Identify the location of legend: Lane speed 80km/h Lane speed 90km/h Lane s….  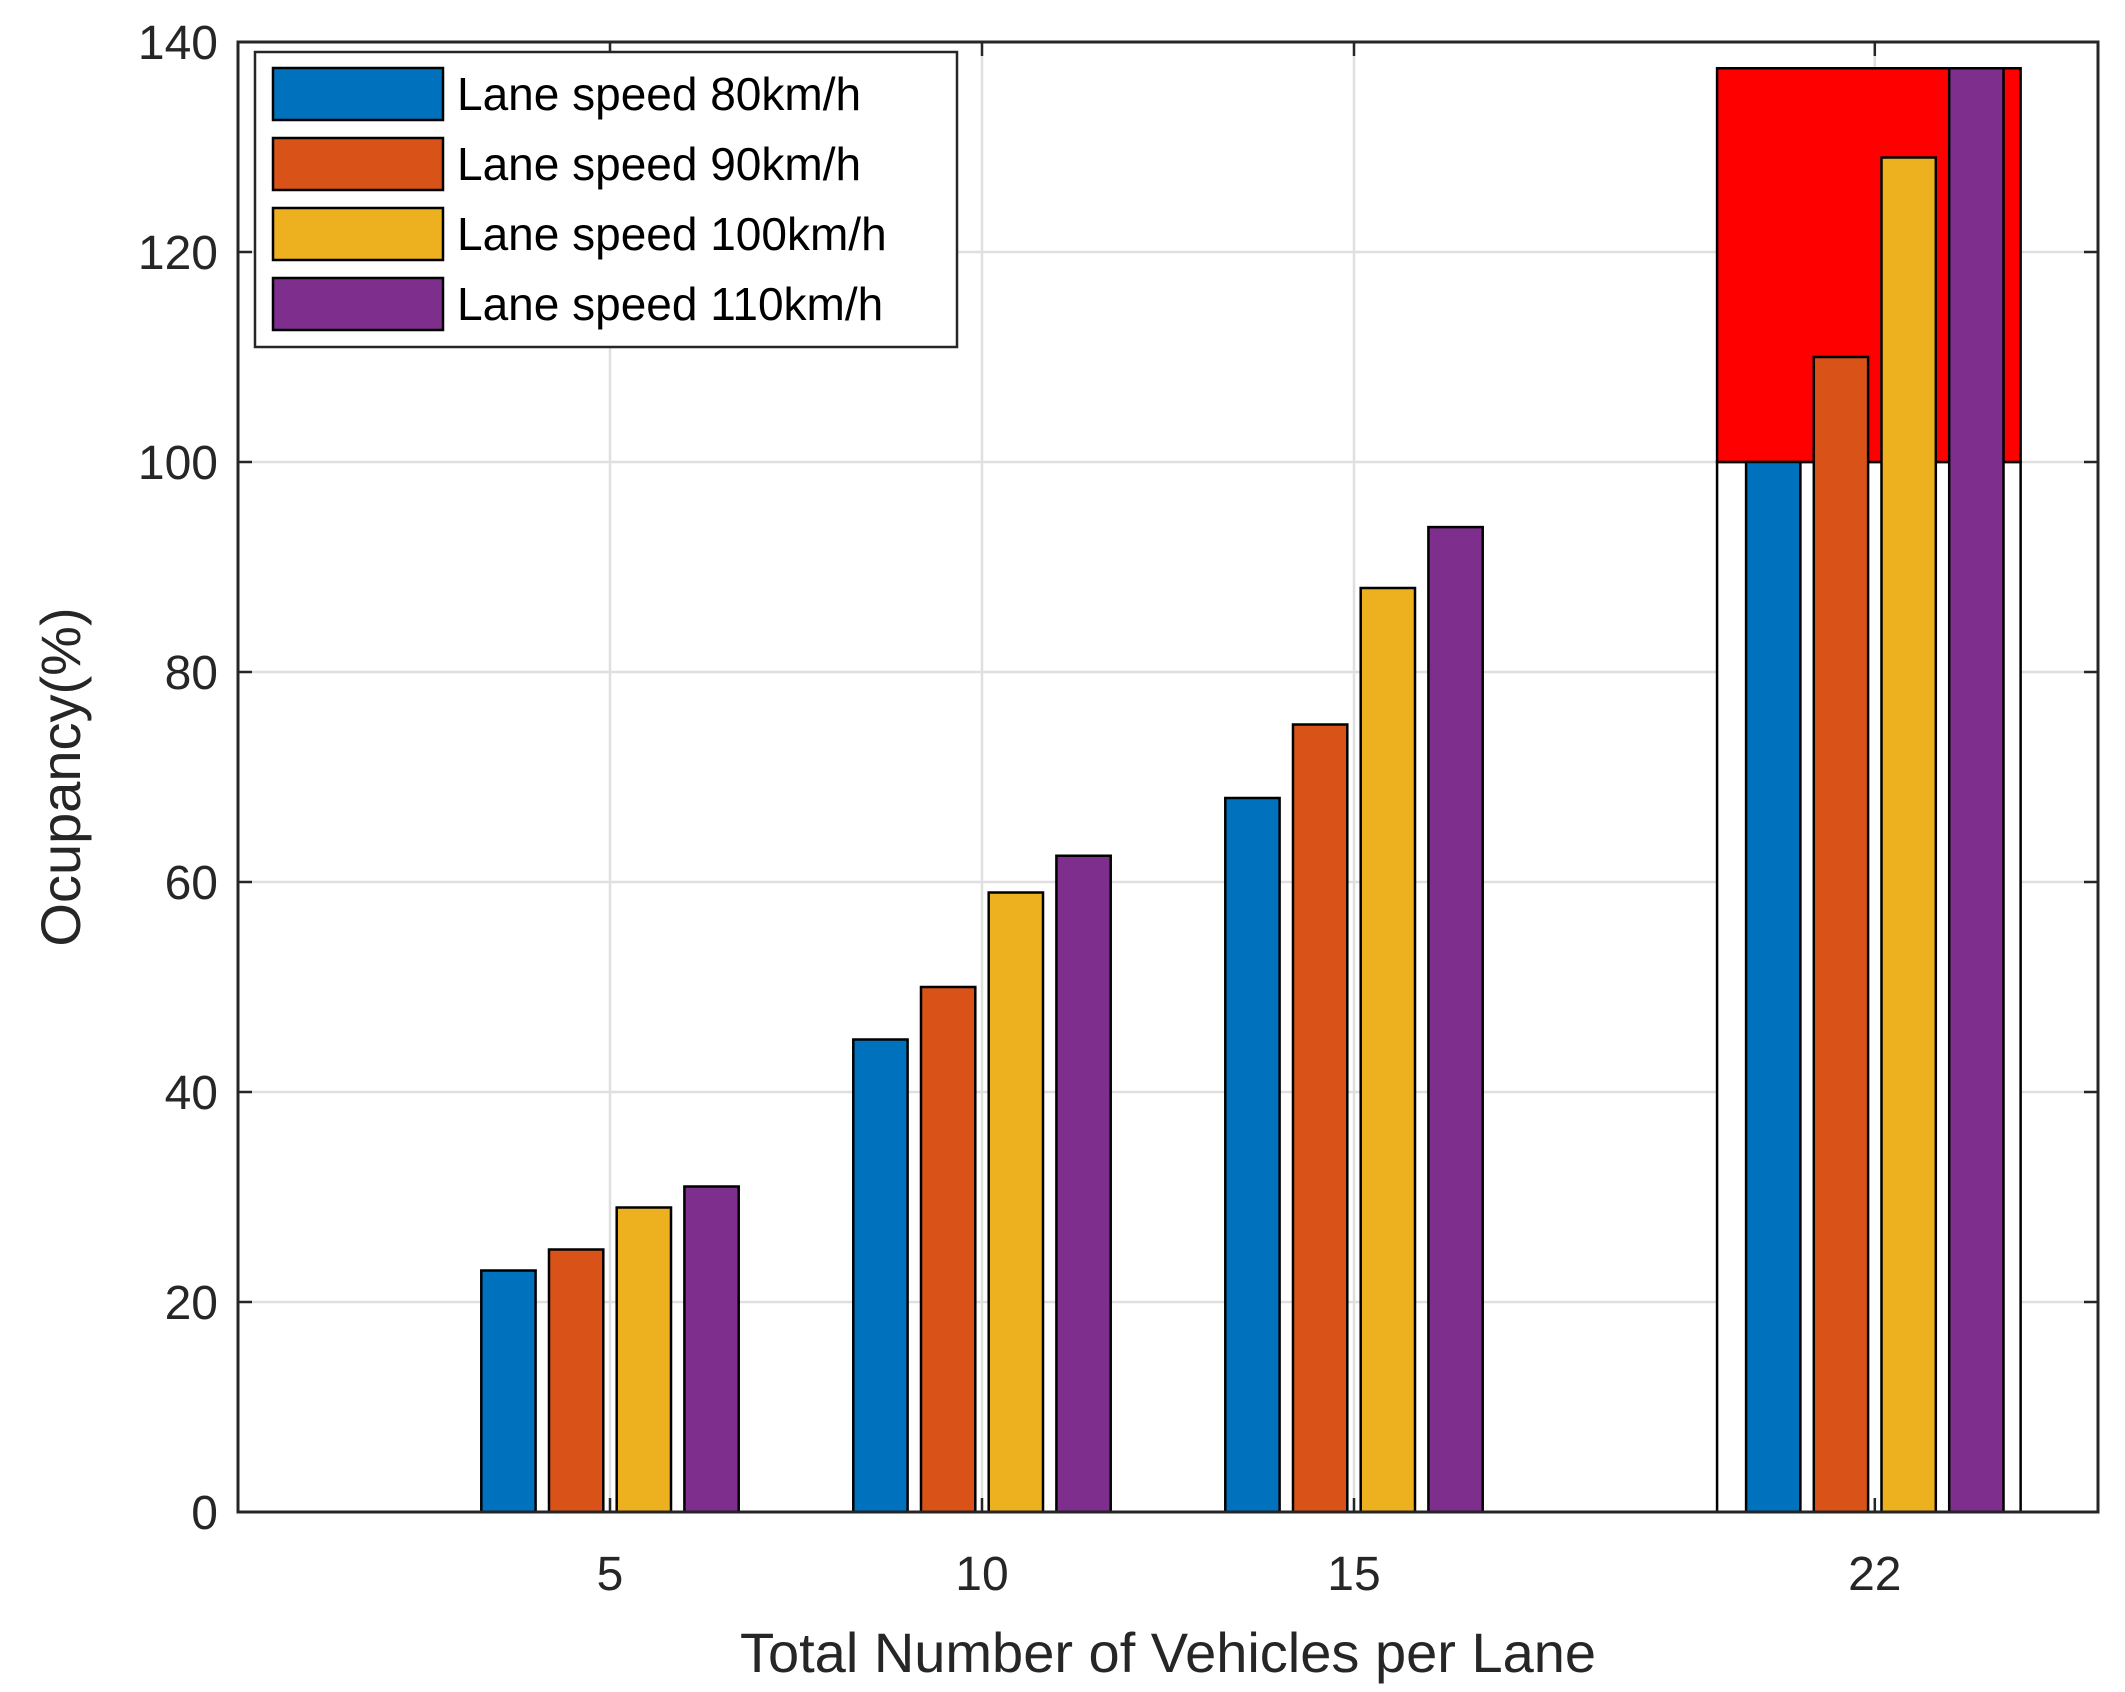
(606, 199).